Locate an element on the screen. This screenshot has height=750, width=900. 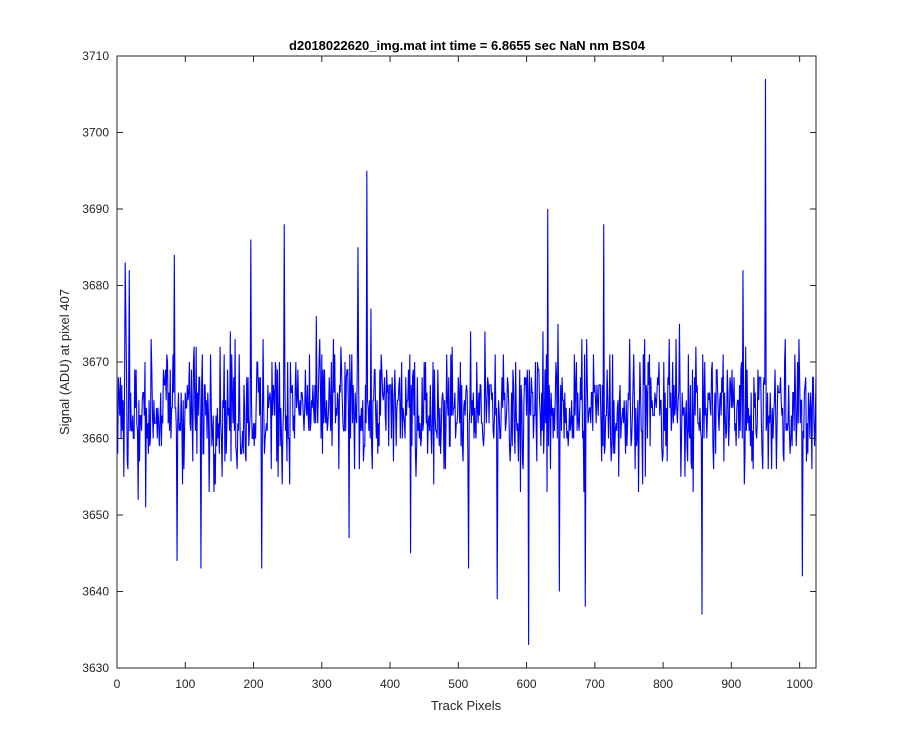
y-tick-label: 3690 is located at coordinates (95, 209).